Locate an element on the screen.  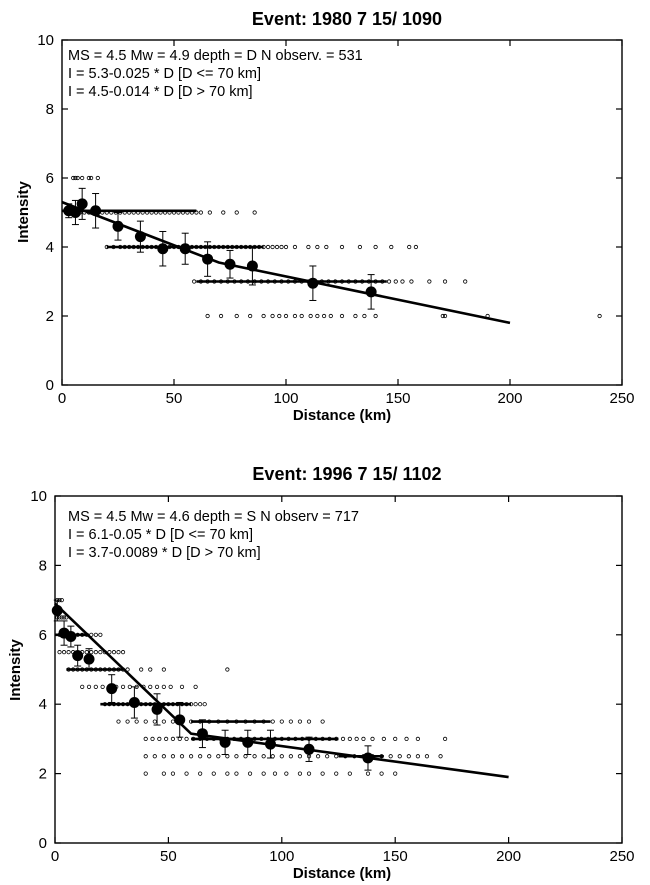
chart-title: Event: 1980 7 15/ 1090 is located at coordinates (347, 19).